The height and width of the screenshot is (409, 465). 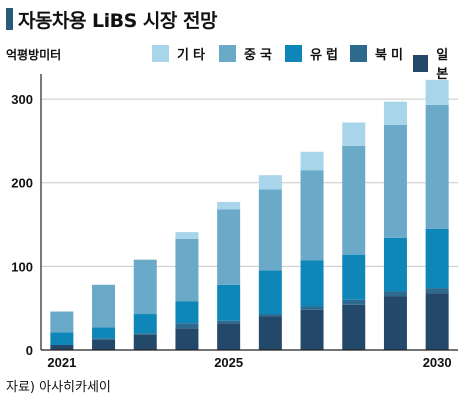 What do you see at coordinates (395, 323) in the screenshot?
I see `bar-2029-일본` at bounding box center [395, 323].